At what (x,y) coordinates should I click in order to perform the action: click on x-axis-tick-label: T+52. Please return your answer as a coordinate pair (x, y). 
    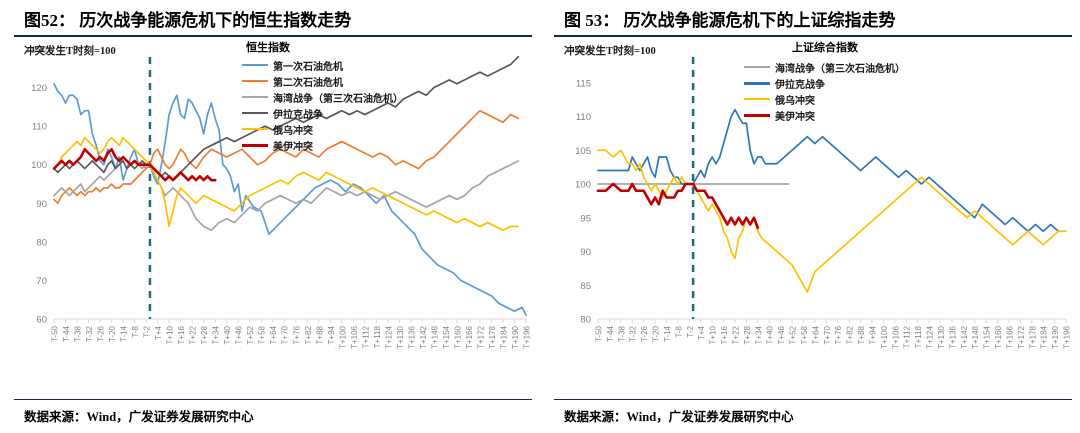
    Looking at the image, I should click on (793, 334).